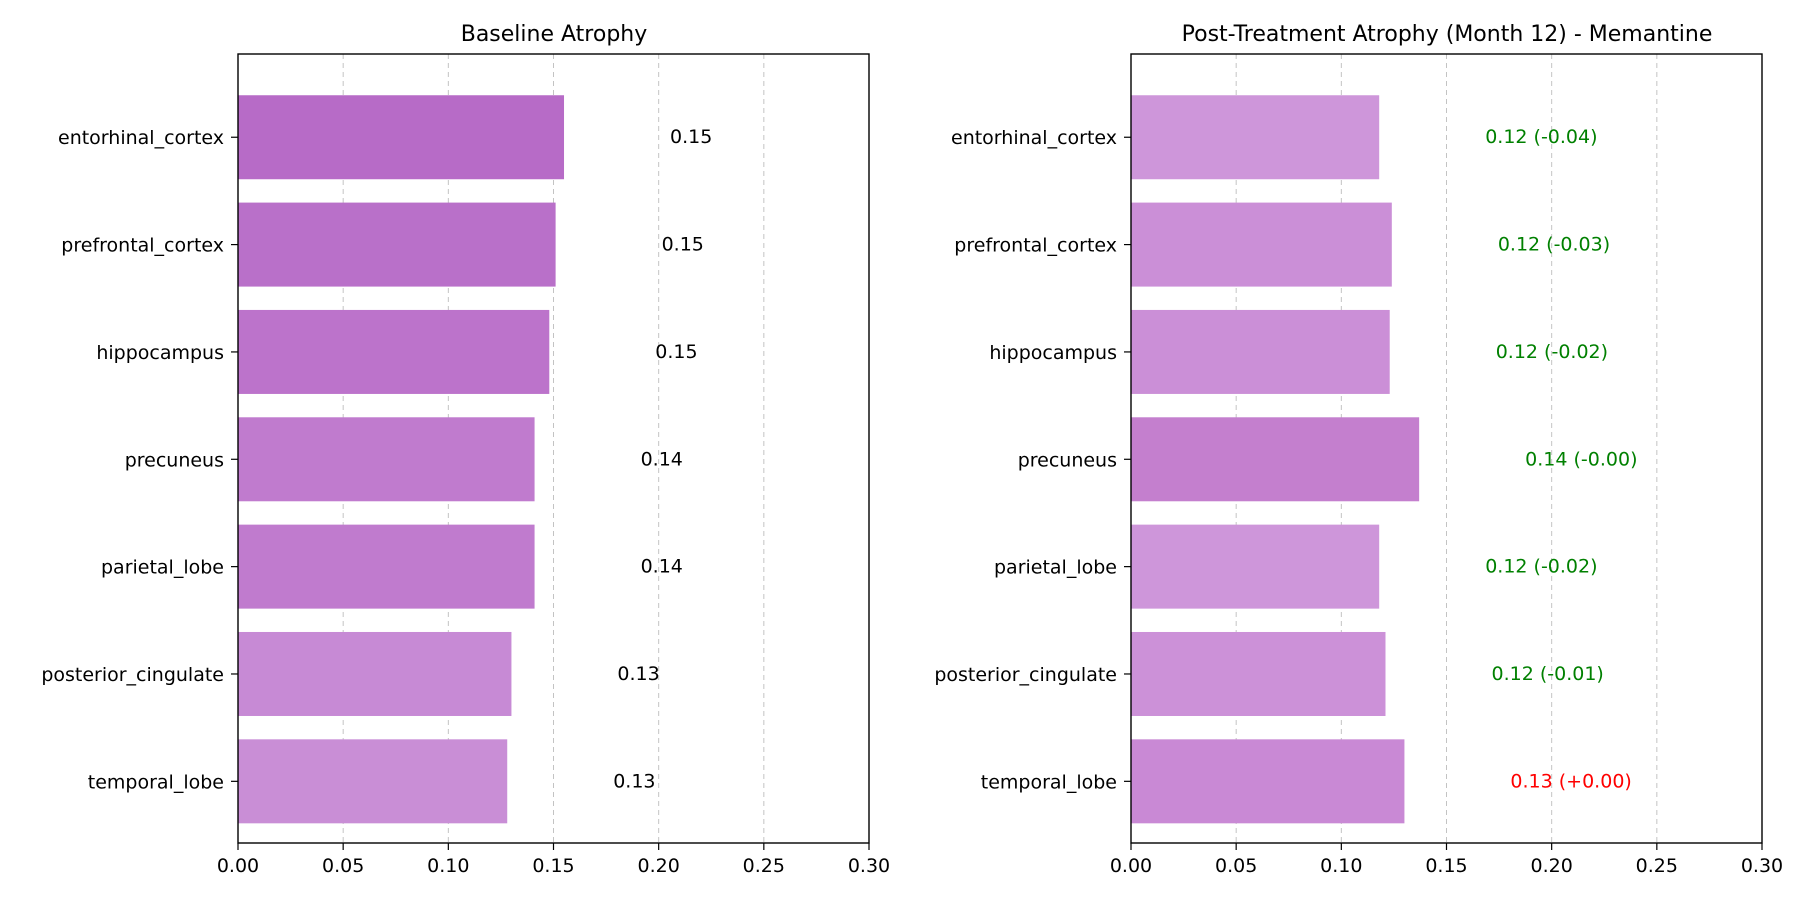  I want to click on value-label: 0.13 (+0.00), so click(1570, 781).